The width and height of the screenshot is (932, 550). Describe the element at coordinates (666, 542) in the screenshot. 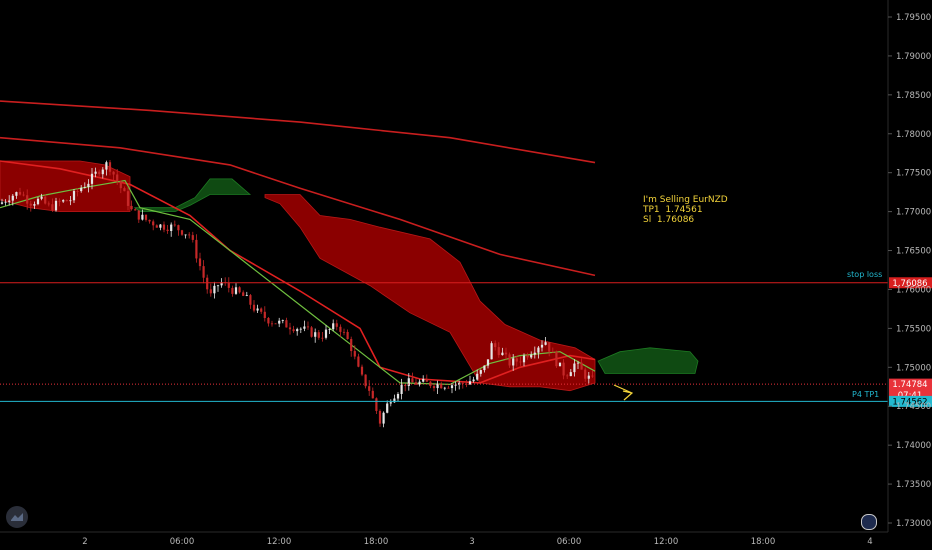

I see `x-tick-label: 12:00` at that location.